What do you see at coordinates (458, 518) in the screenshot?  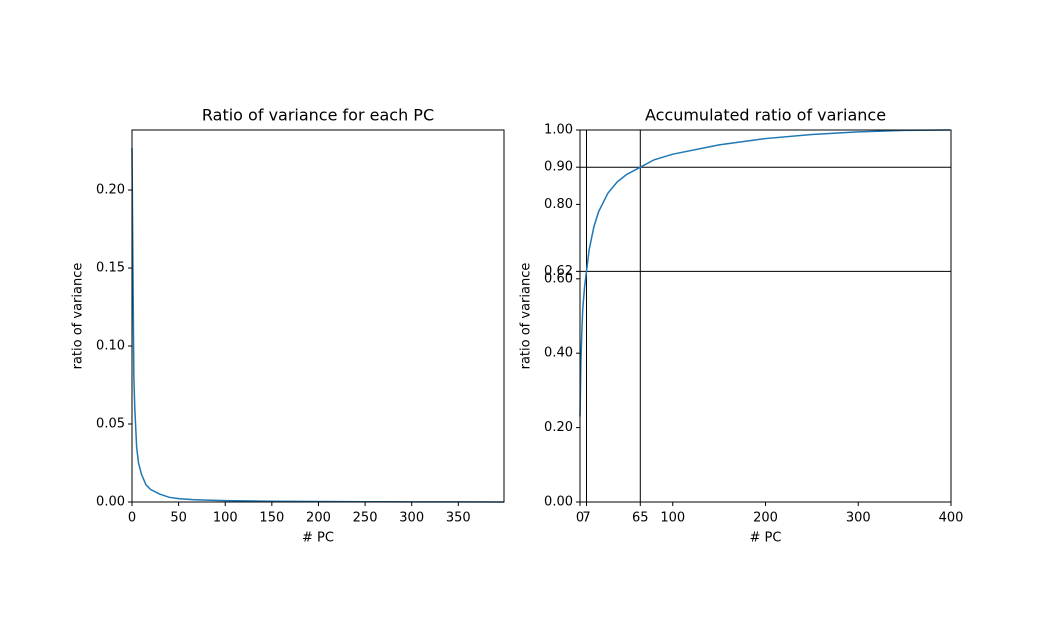 I see `x-tick-label: 350` at bounding box center [458, 518].